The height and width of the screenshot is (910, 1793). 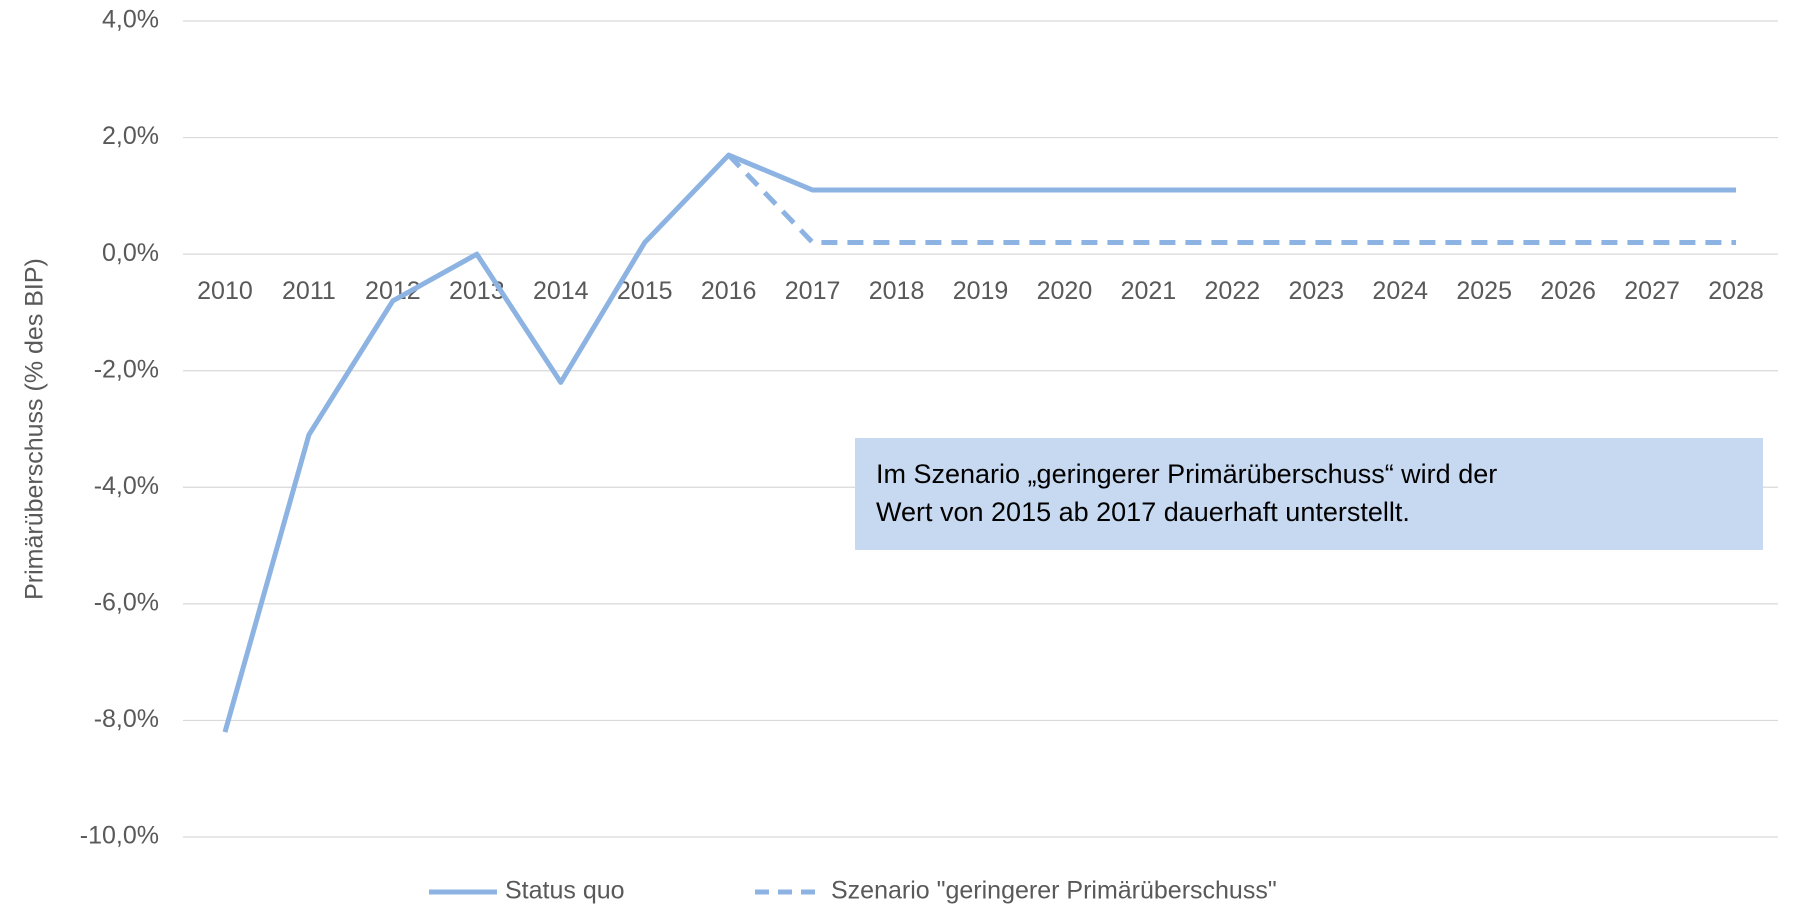 What do you see at coordinates (1233, 291) in the screenshot?
I see `x-tick-label: 2022` at bounding box center [1233, 291].